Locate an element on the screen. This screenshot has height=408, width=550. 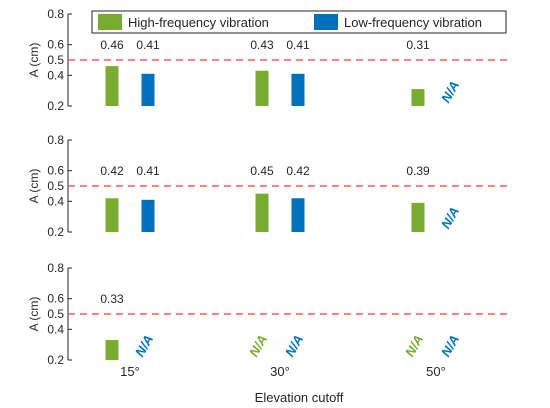
legend-swatch-high is located at coordinates (110, 22).